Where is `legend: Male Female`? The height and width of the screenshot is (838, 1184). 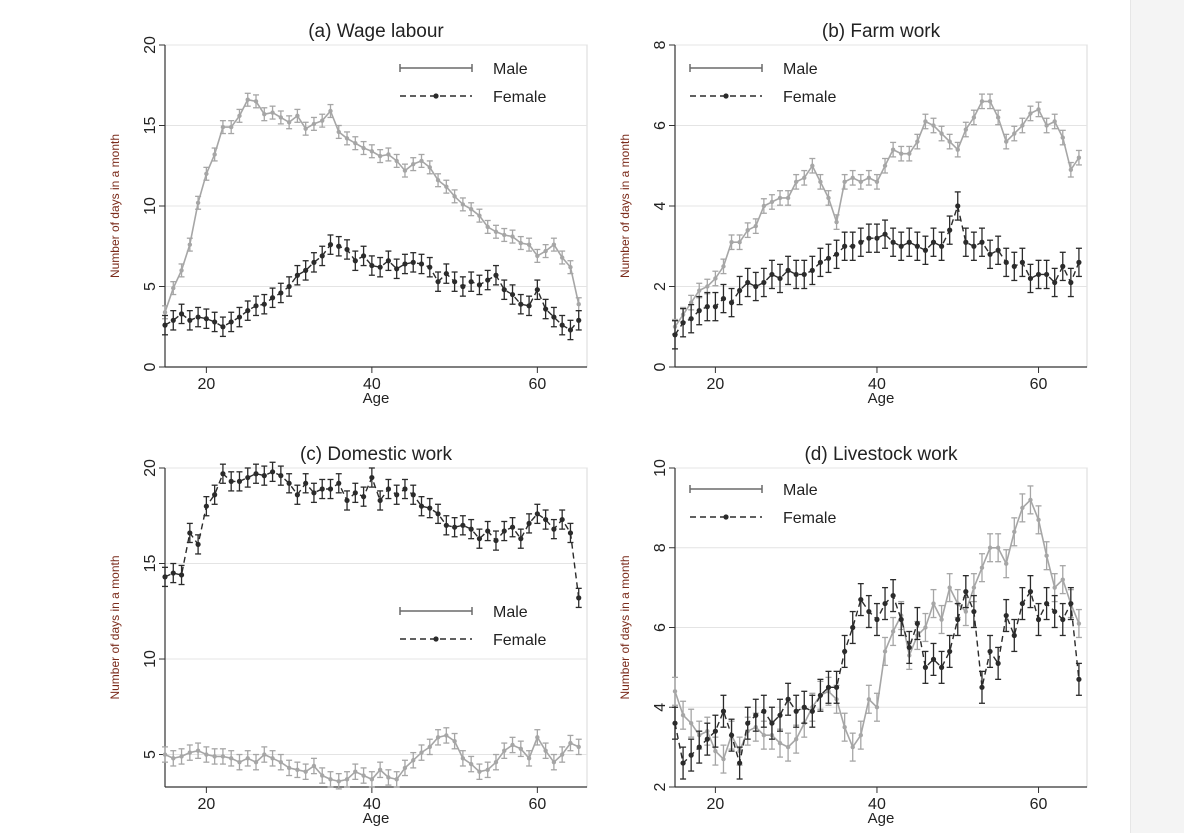 legend: Male Female is located at coordinates (472, 626).